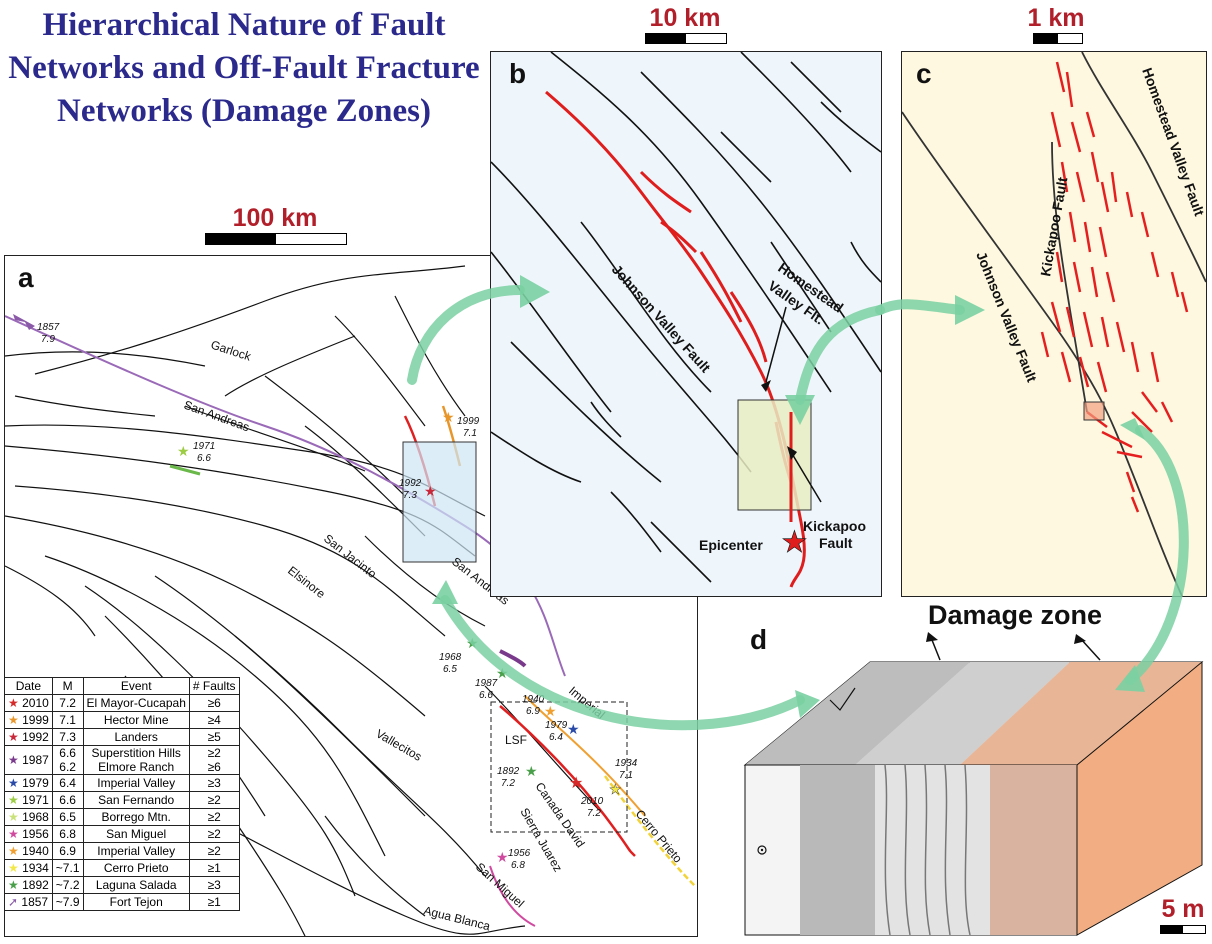 This screenshot has width=1212, height=944. I want to click on label-1979-year: 1979, so click(556, 725).